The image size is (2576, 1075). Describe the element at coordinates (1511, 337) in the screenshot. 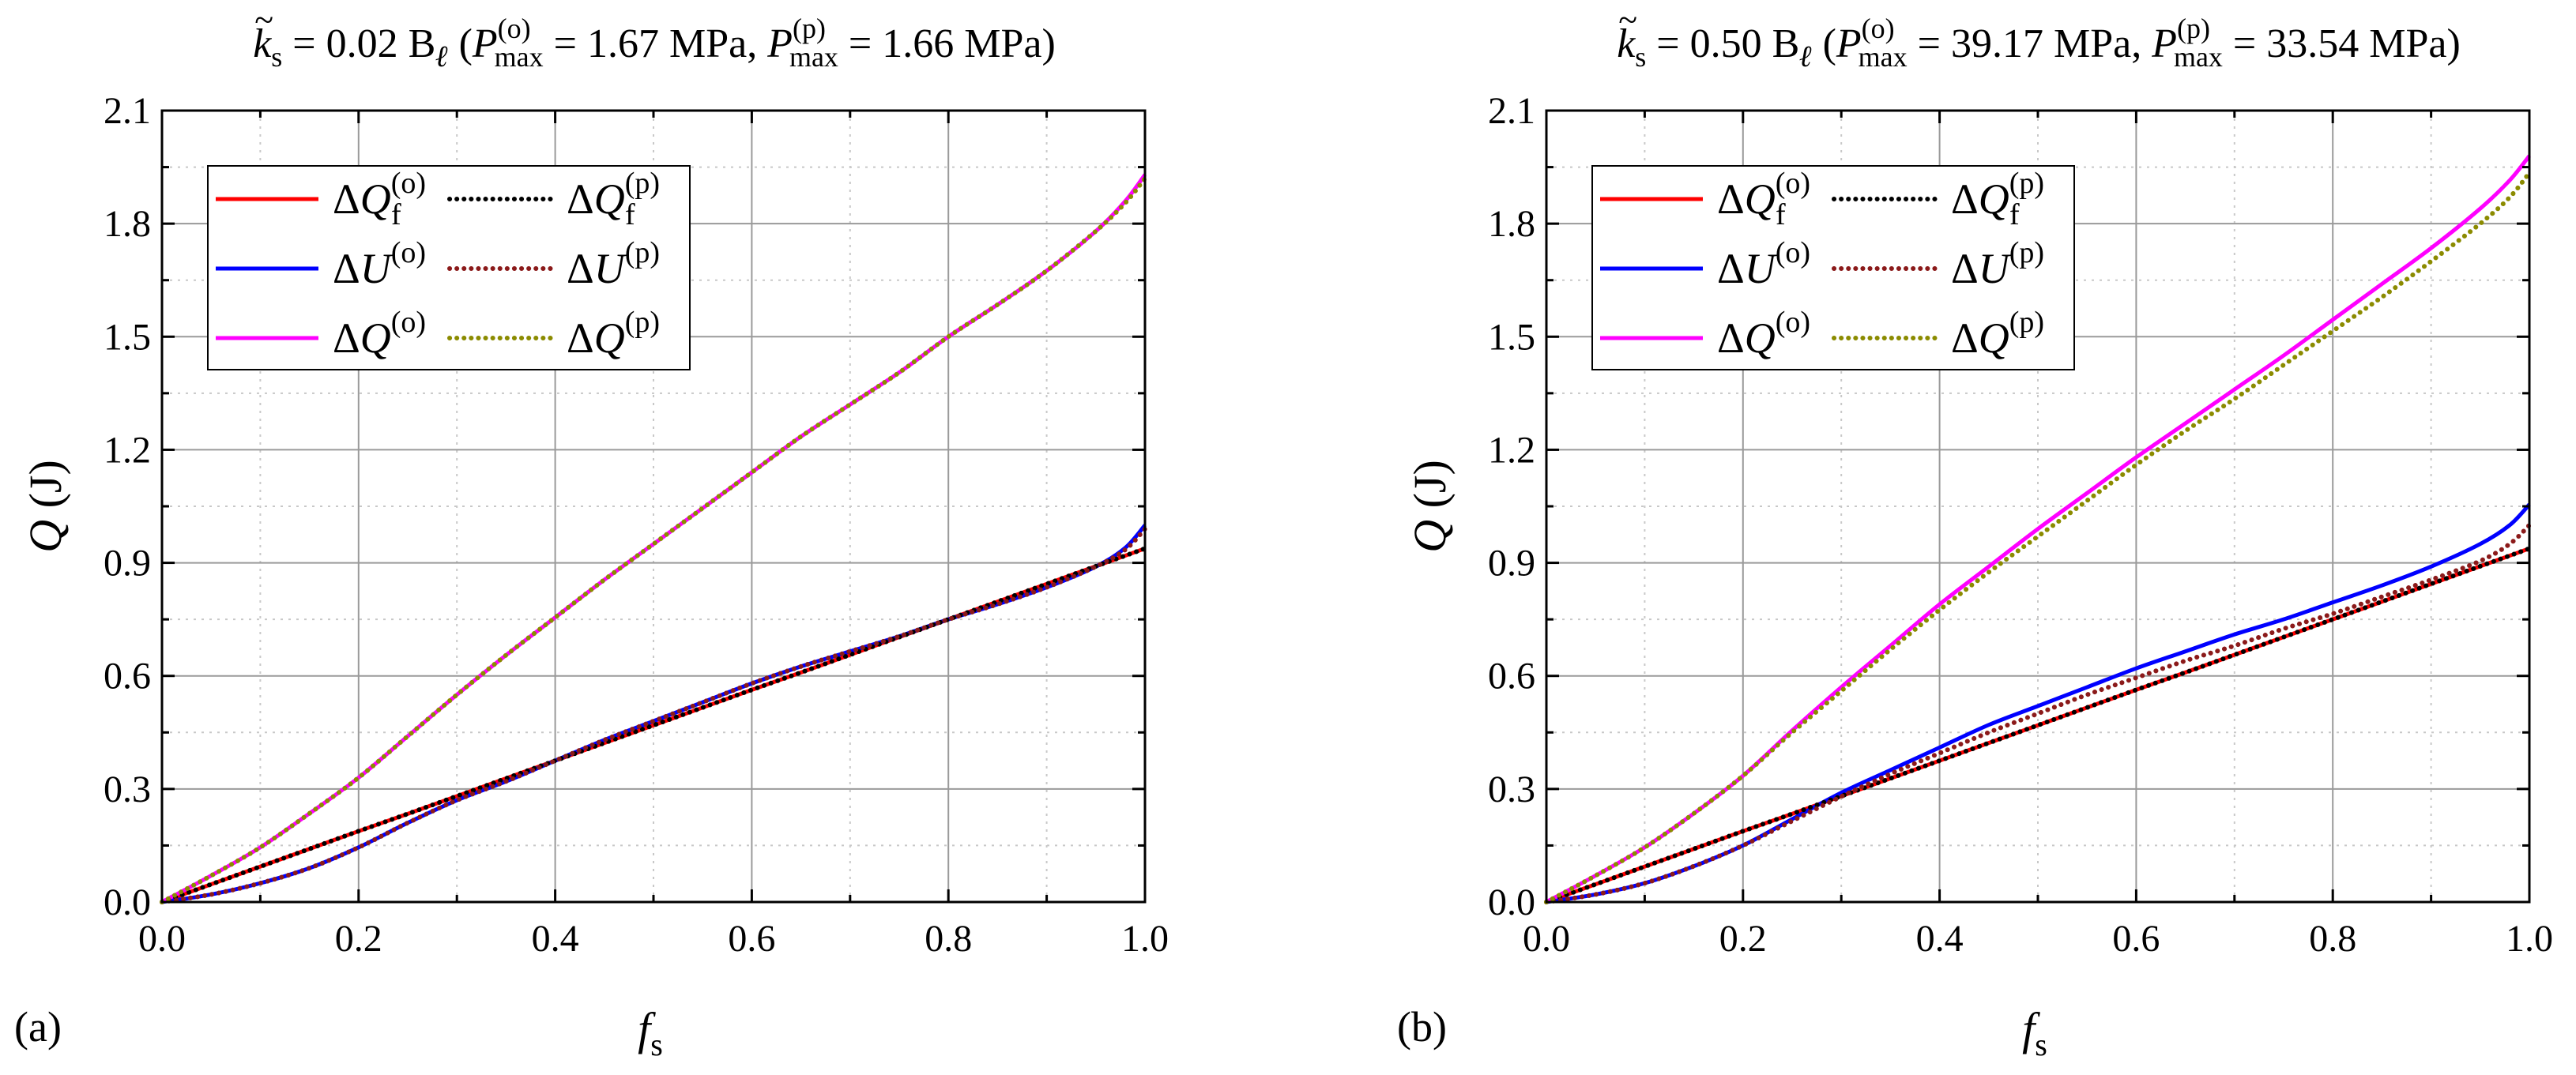

I see `y-tick-label: 1.5` at that location.